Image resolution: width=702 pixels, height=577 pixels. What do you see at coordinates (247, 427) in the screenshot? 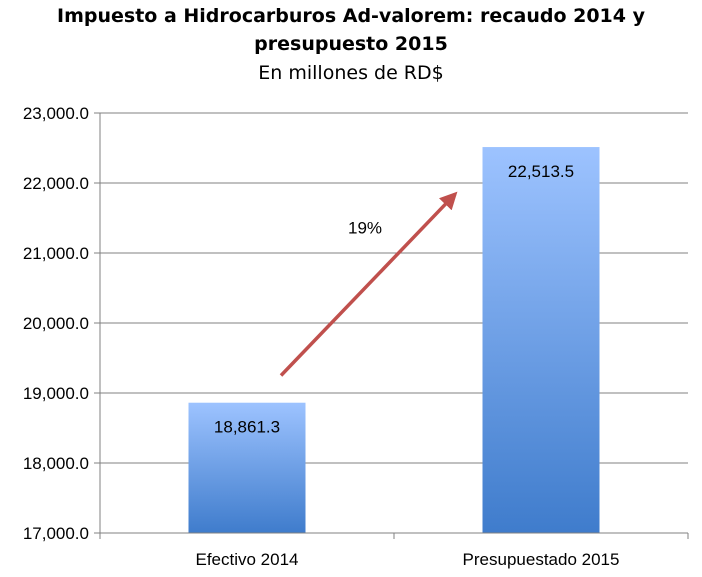
I see `data-label: 18,861.3` at bounding box center [247, 427].